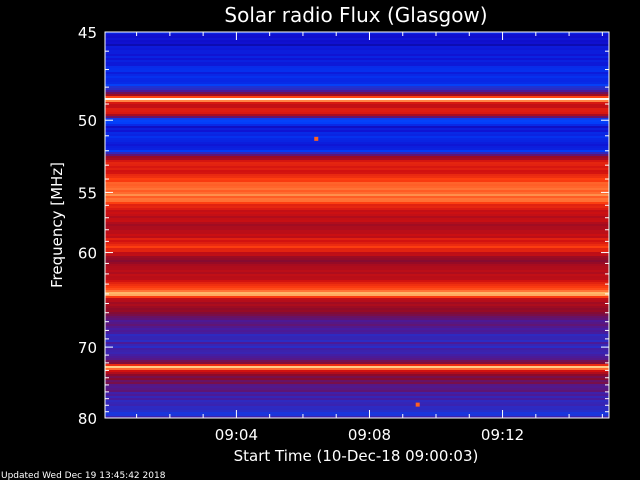 The image size is (640, 480). I want to click on x-tick-label: 09:08, so click(369, 435).